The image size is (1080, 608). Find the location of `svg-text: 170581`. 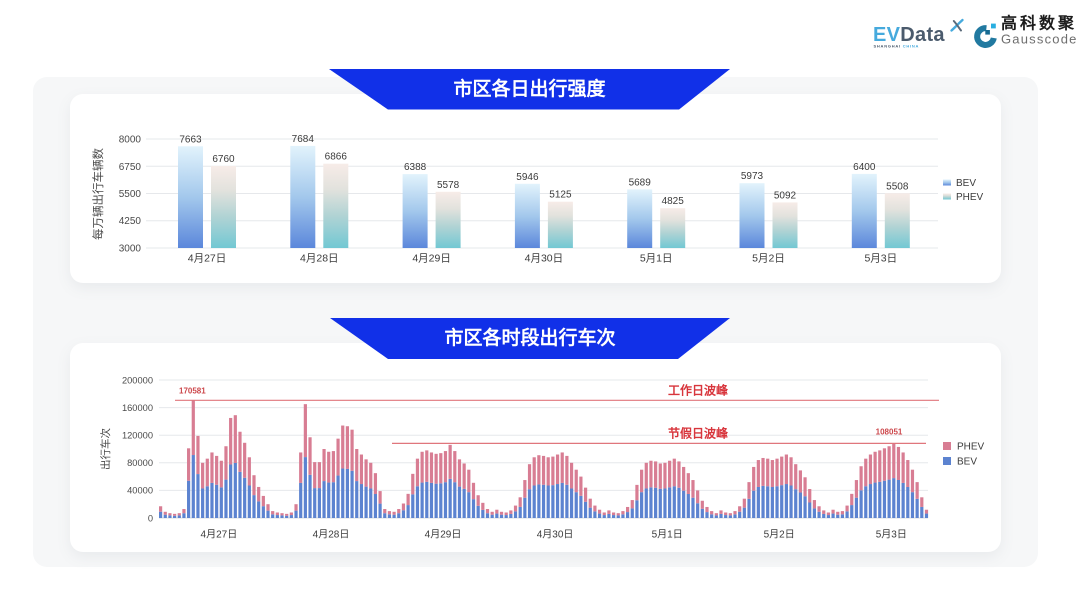

svg-text: 170581 is located at coordinates (192, 390).